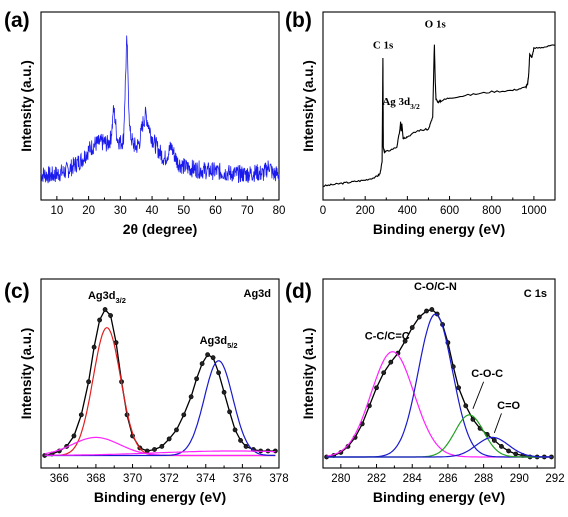 The width and height of the screenshot is (568, 517). Describe the element at coordinates (407, 211) in the screenshot. I see `x-tick-label: 400` at that location.